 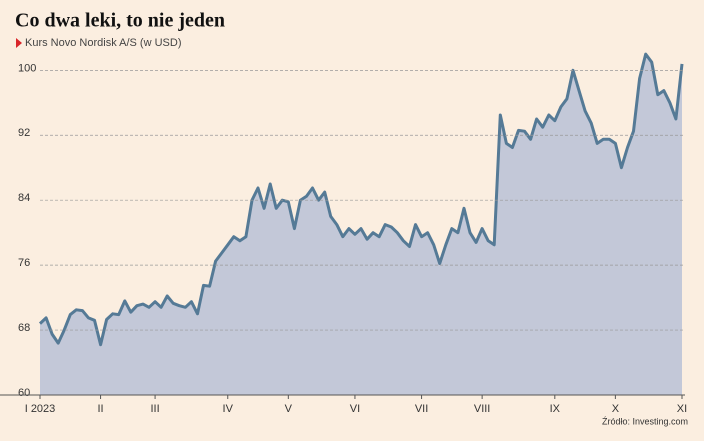 I want to click on chart-subtitle: Kurs Novo Nordisk A/S (w USD), so click(x=103, y=43).